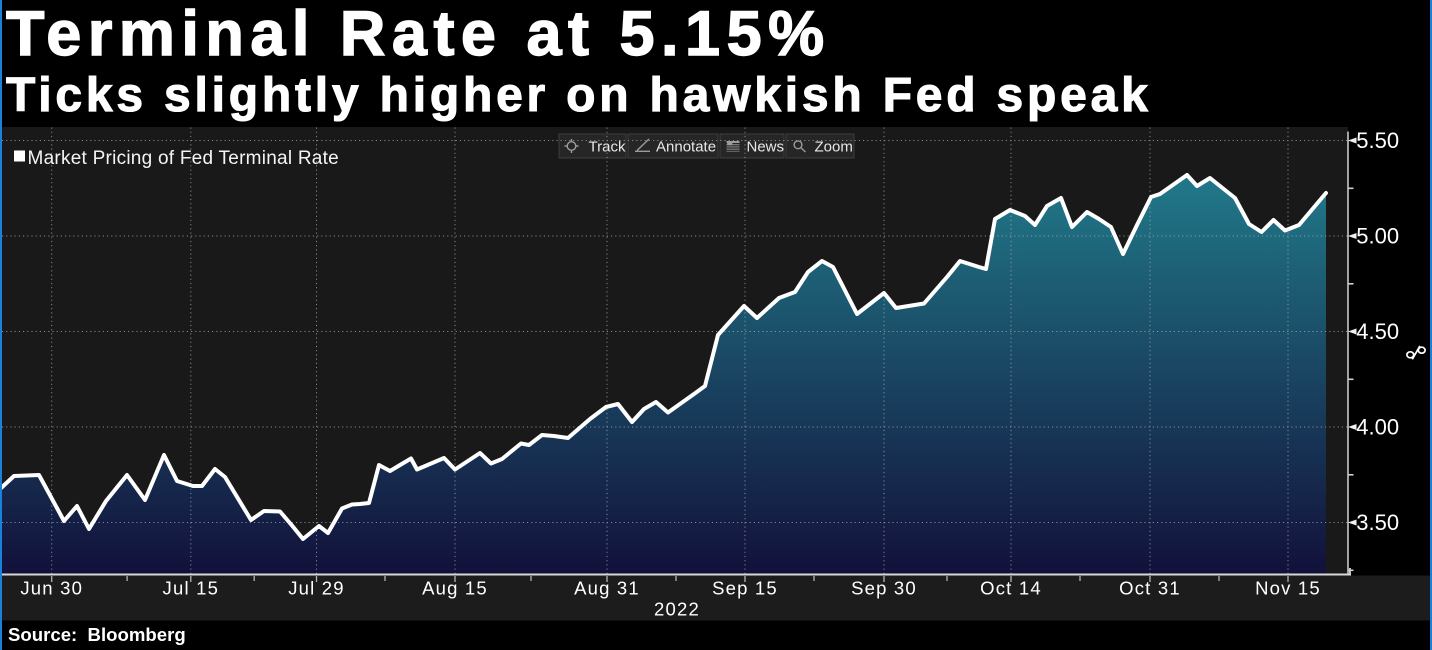 The width and height of the screenshot is (1432, 650). I want to click on svg-text: 5.50, so click(1377, 140).